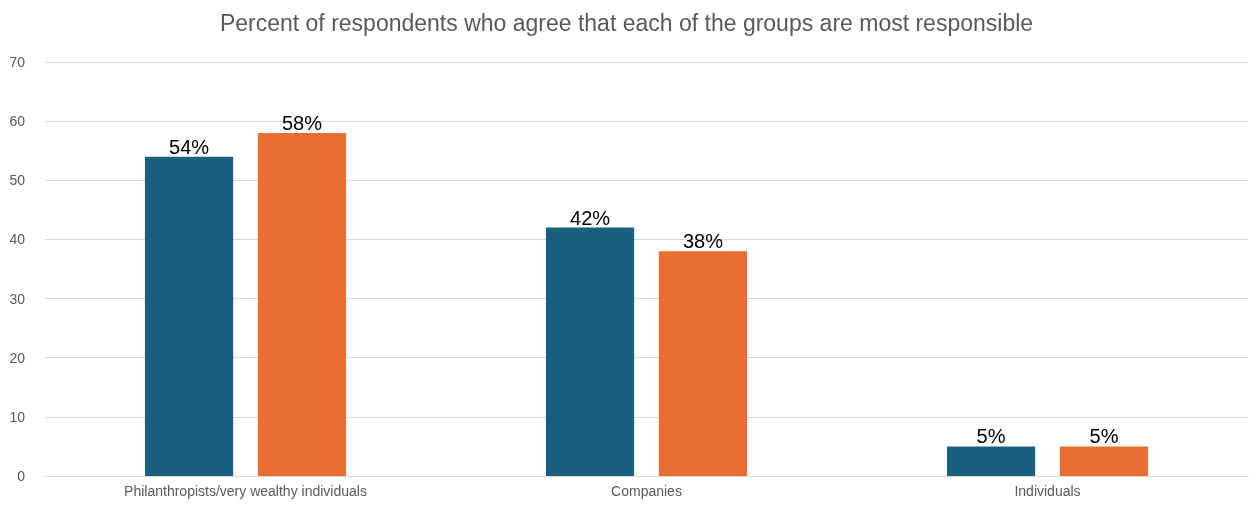  Describe the element at coordinates (17, 62) in the screenshot. I see `y-tick-label: 70` at that location.